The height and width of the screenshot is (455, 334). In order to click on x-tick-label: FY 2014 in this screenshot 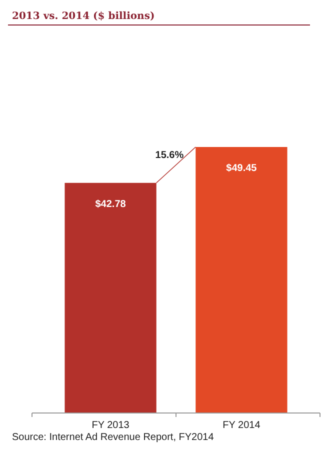, I will do `click(241, 425)`.